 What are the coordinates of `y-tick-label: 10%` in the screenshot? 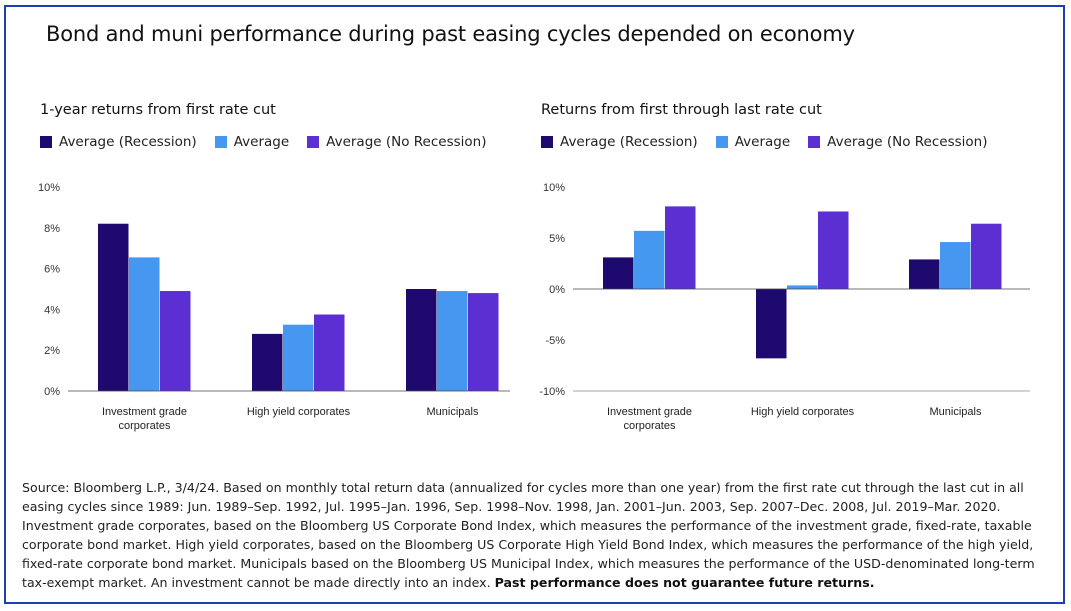 It's located at (49, 188).